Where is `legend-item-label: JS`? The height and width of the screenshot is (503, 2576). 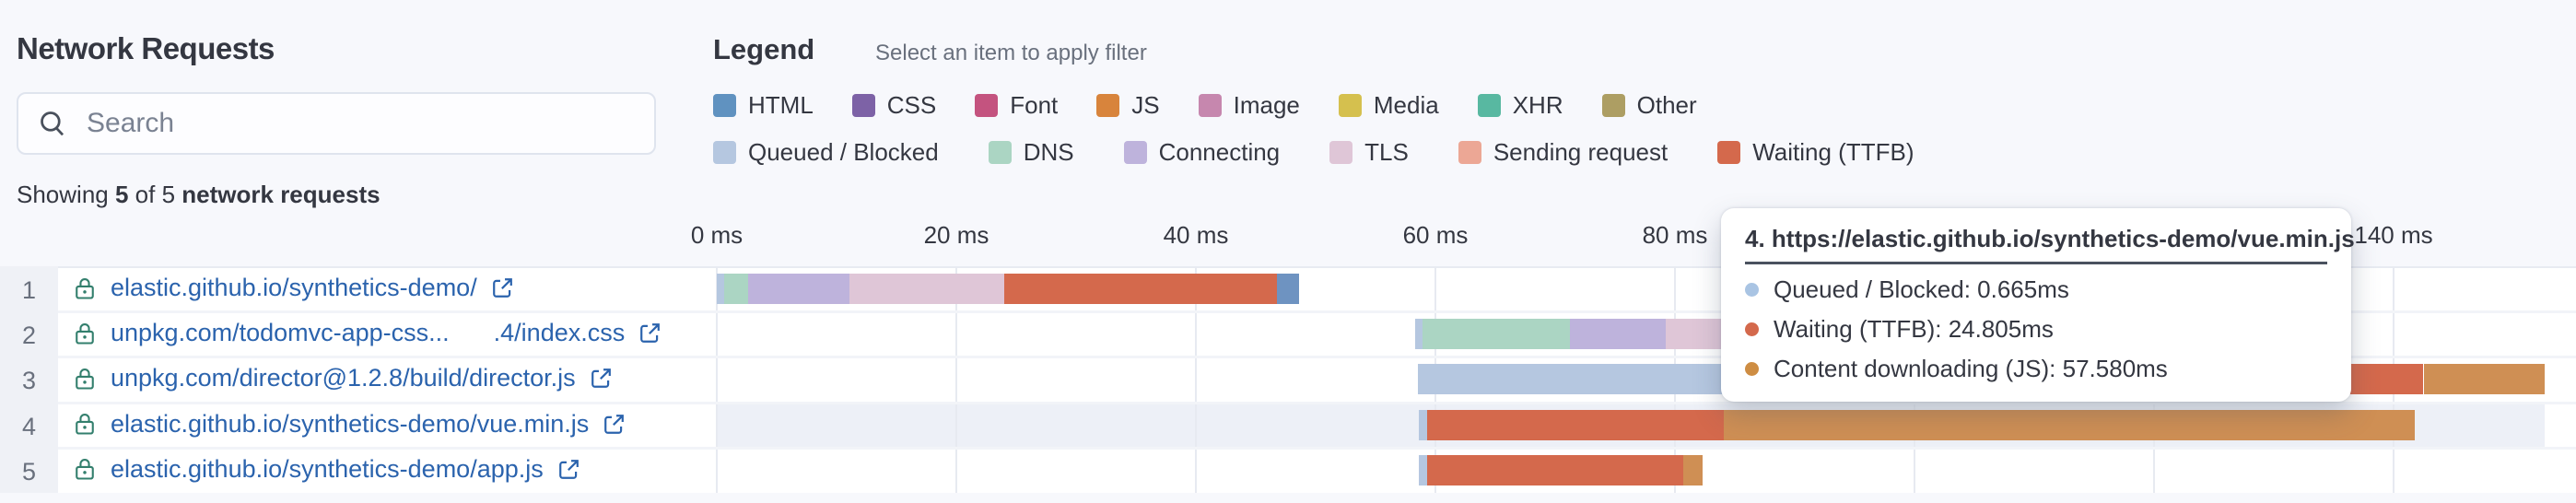
legend-item-label: JS is located at coordinates (1145, 105).